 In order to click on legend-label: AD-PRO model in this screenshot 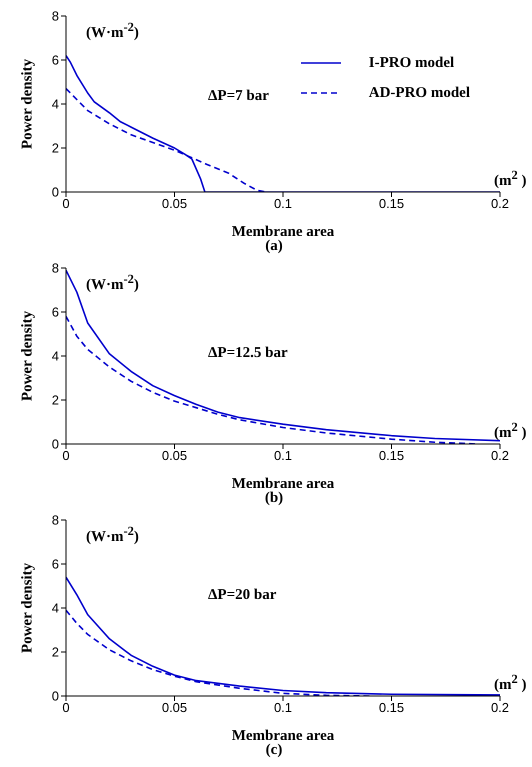, I will do `click(419, 93)`.